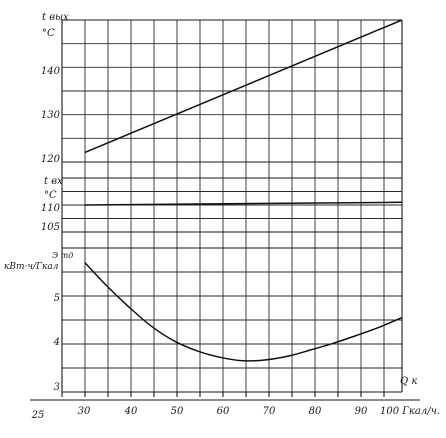 The image size is (446, 438). I want to click on top-panel-ylabel: t вых, so click(55, 17).